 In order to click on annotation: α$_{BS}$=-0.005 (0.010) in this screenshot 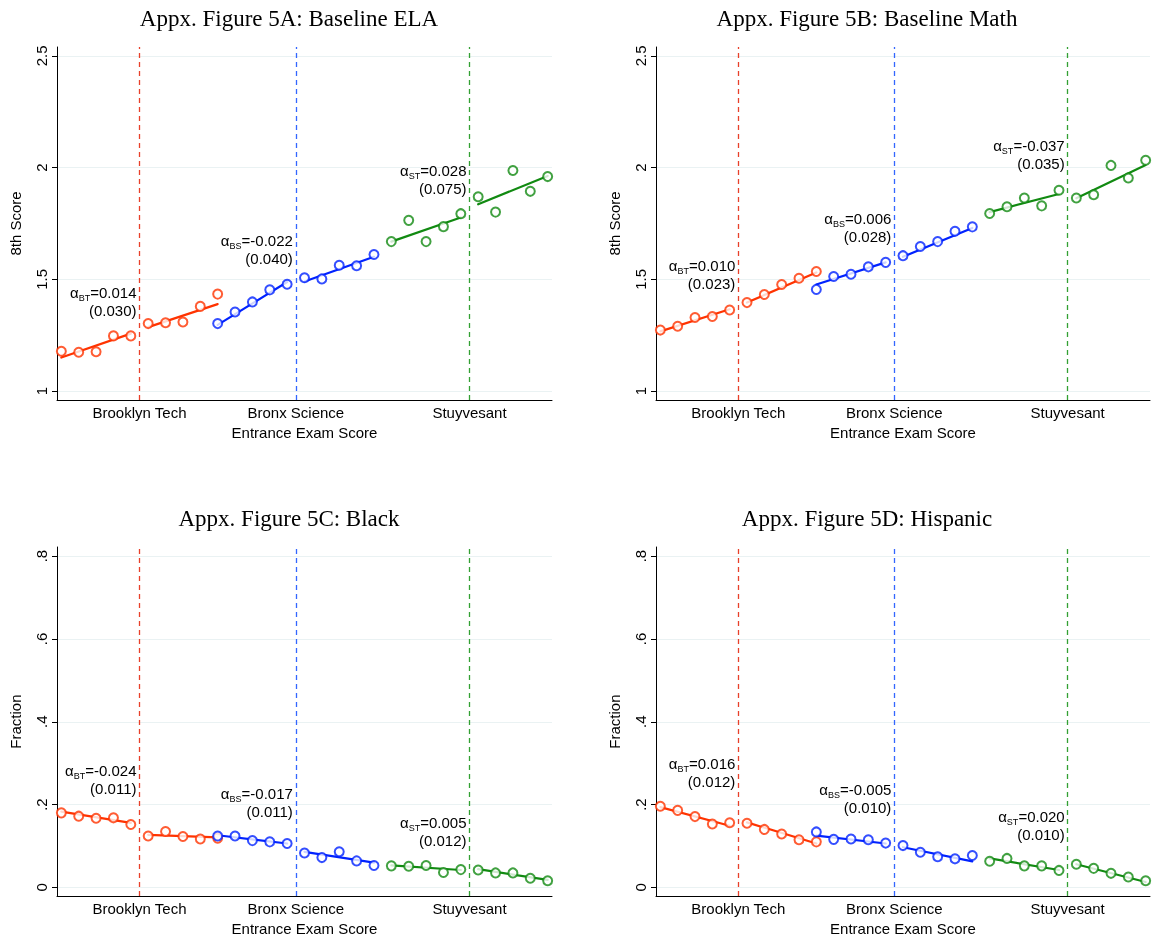, I will do `click(855, 799)`.